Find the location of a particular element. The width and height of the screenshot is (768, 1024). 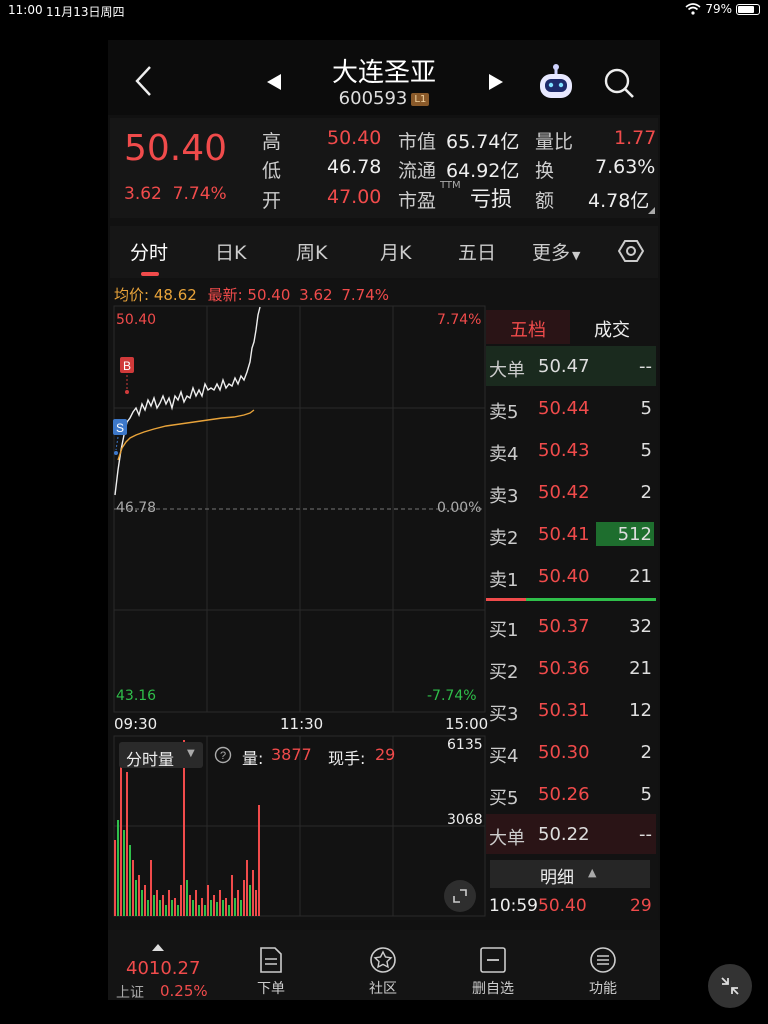

bid-row: 买2 50.36 21 is located at coordinates (571, 668).